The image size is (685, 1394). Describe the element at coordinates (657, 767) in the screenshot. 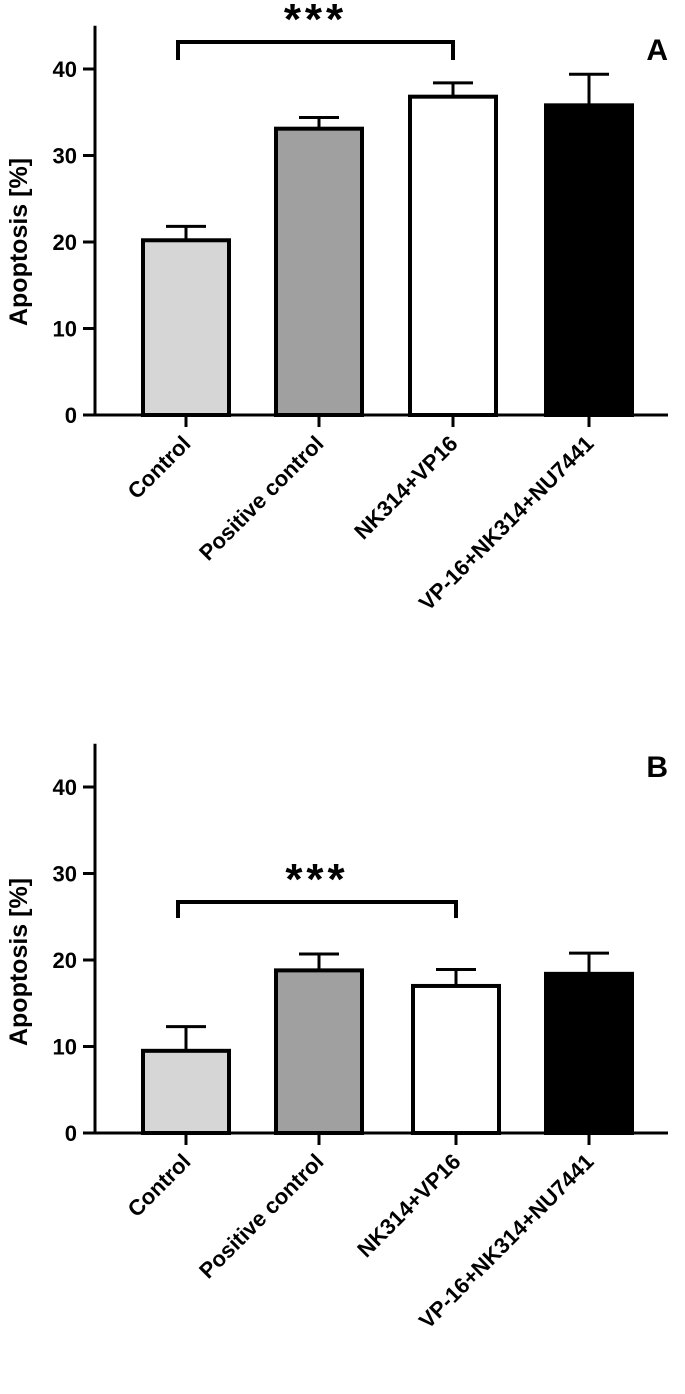

I see `panel-label: B` at that location.